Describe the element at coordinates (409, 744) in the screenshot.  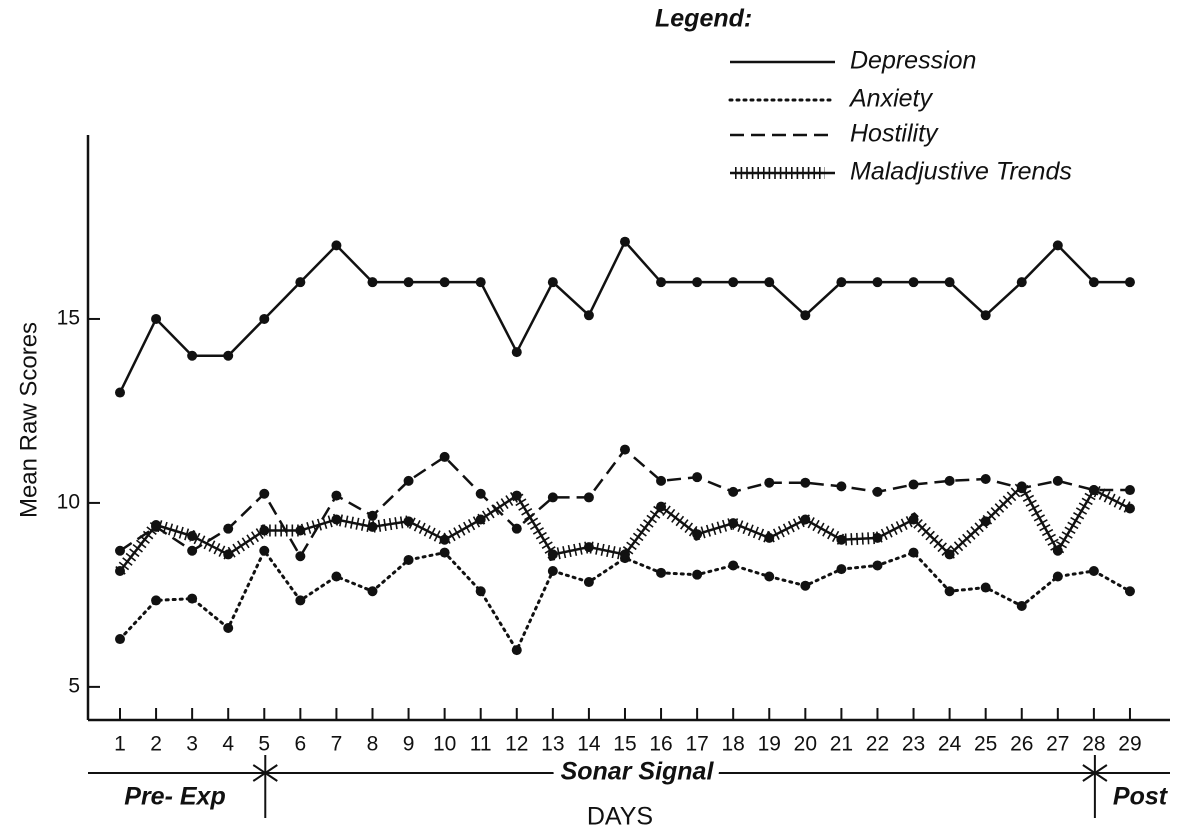
I see `x-tick-label: 9` at that location.